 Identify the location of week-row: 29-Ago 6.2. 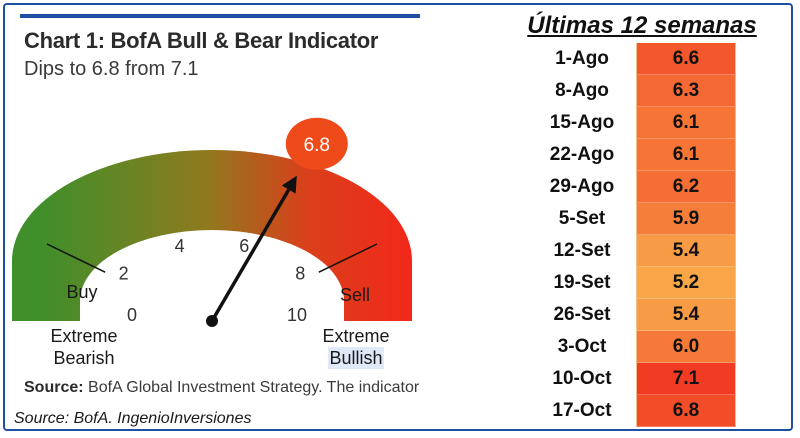
(634, 187).